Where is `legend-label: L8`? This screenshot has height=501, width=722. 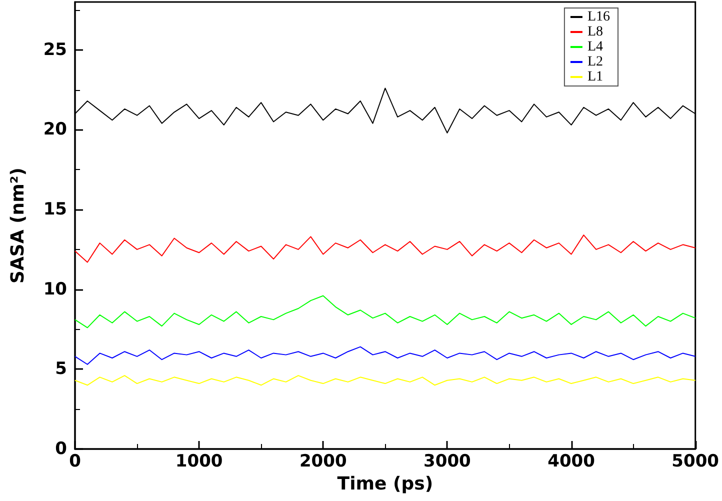
legend-label: L8 is located at coordinates (595, 32).